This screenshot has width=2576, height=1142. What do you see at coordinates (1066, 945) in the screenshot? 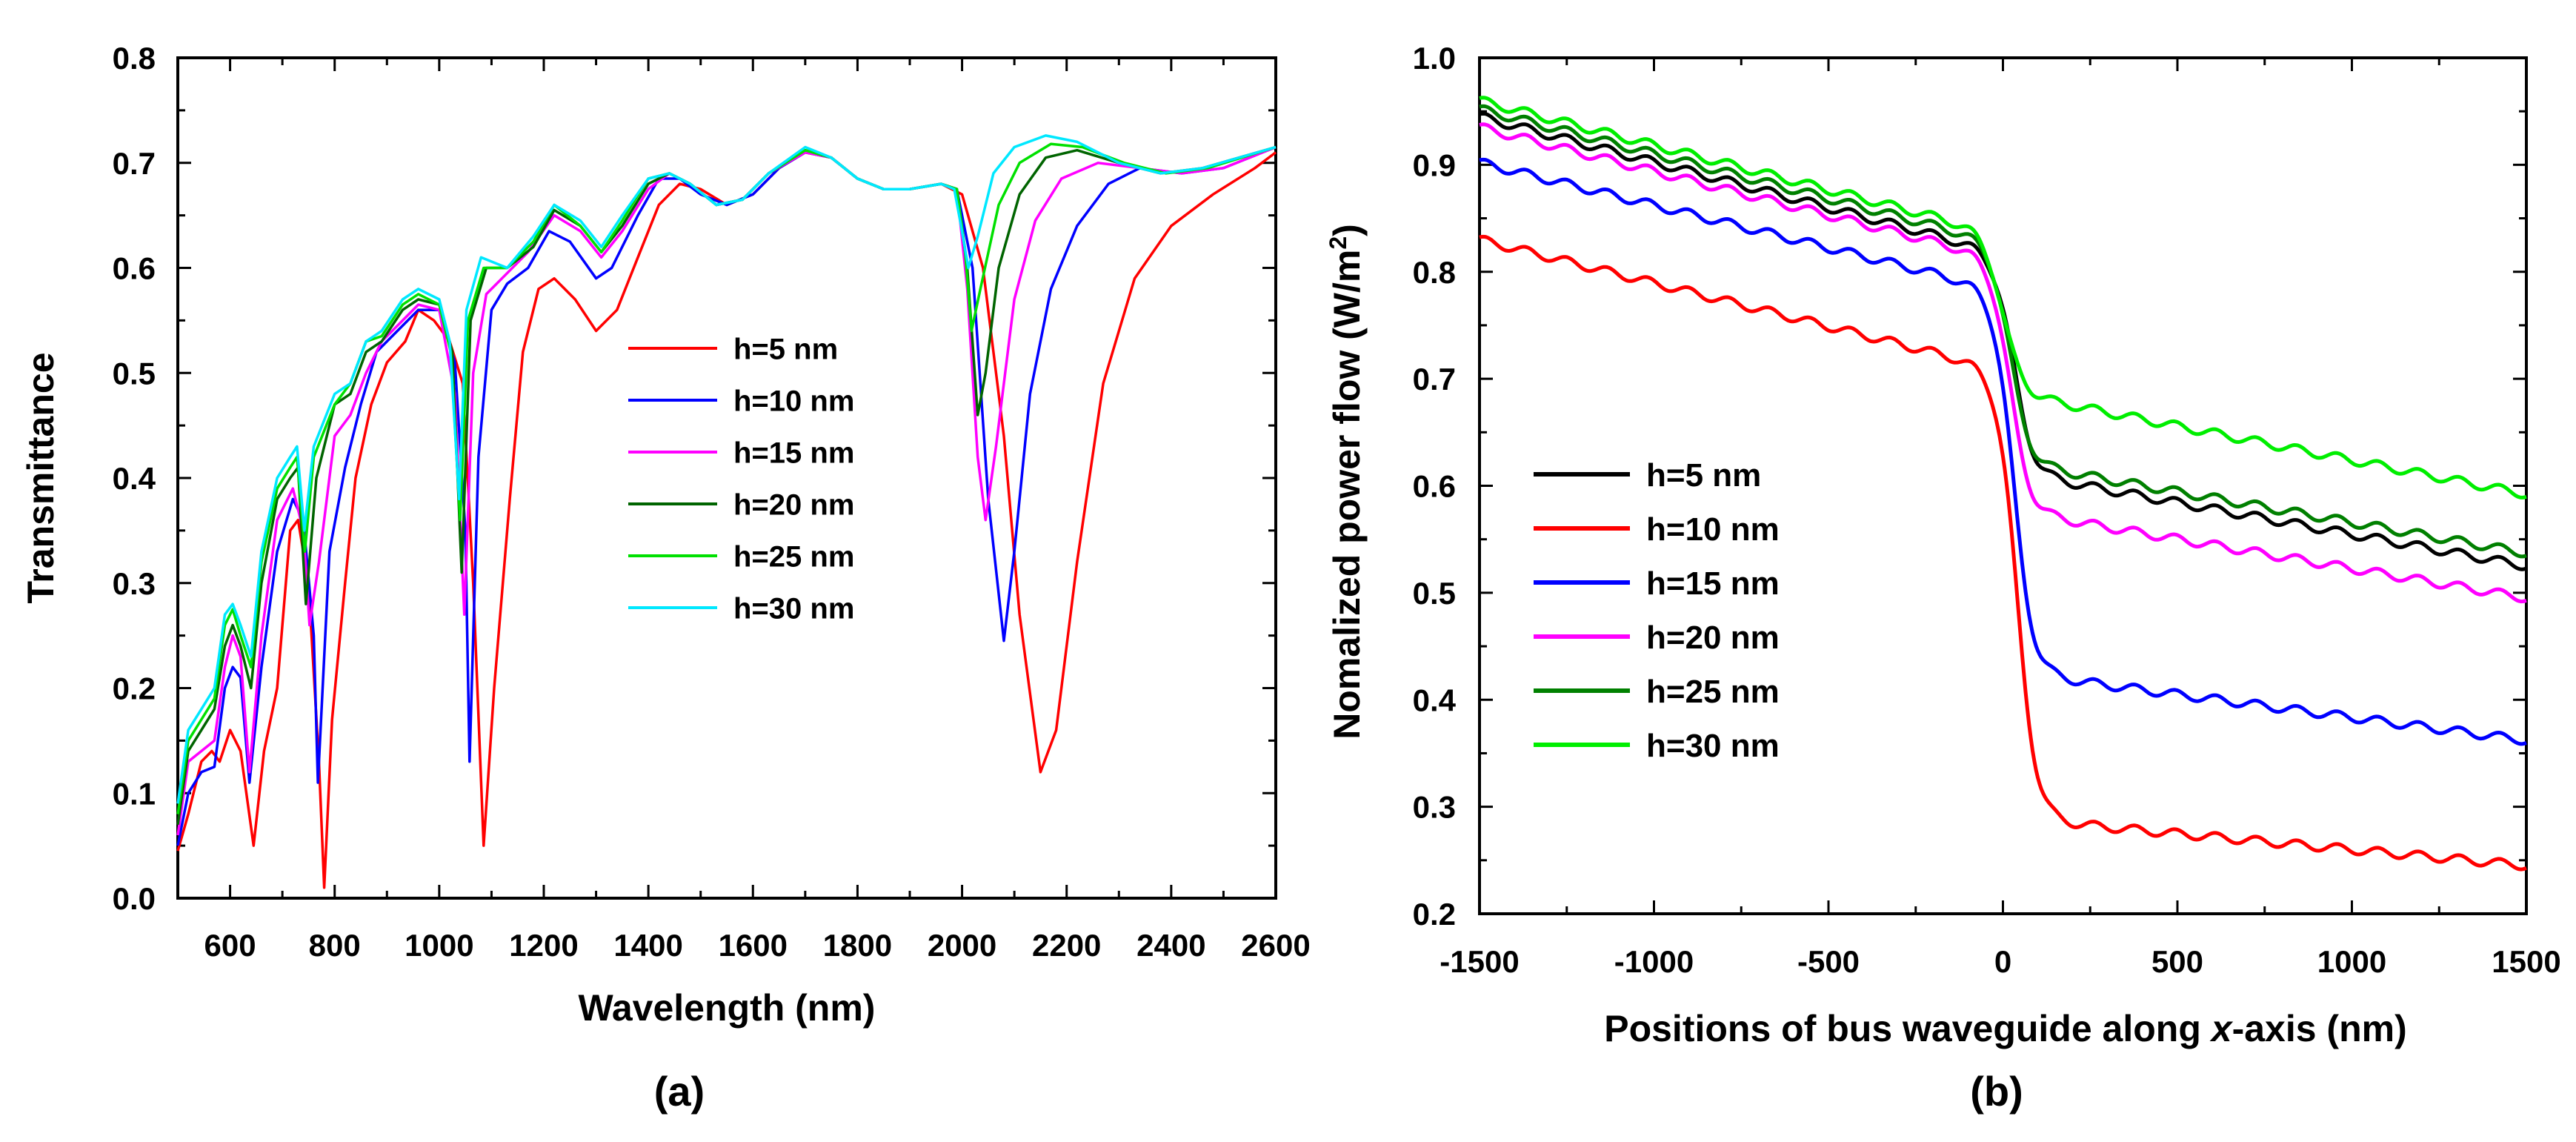
I see `x-tick-label: 2200` at bounding box center [1066, 945].